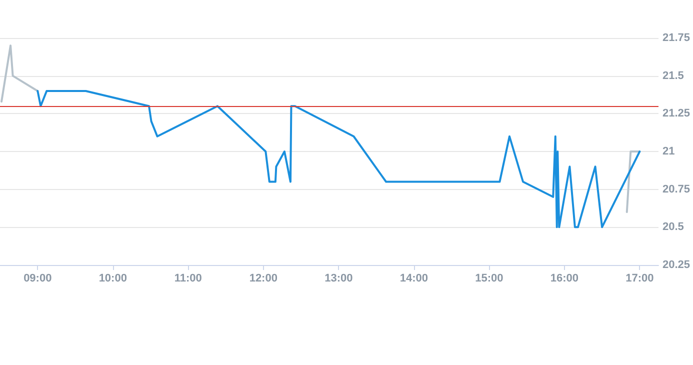 This screenshot has width=693, height=365. What do you see at coordinates (338, 278) in the screenshot?
I see `x-tick-label: 13:00` at bounding box center [338, 278].